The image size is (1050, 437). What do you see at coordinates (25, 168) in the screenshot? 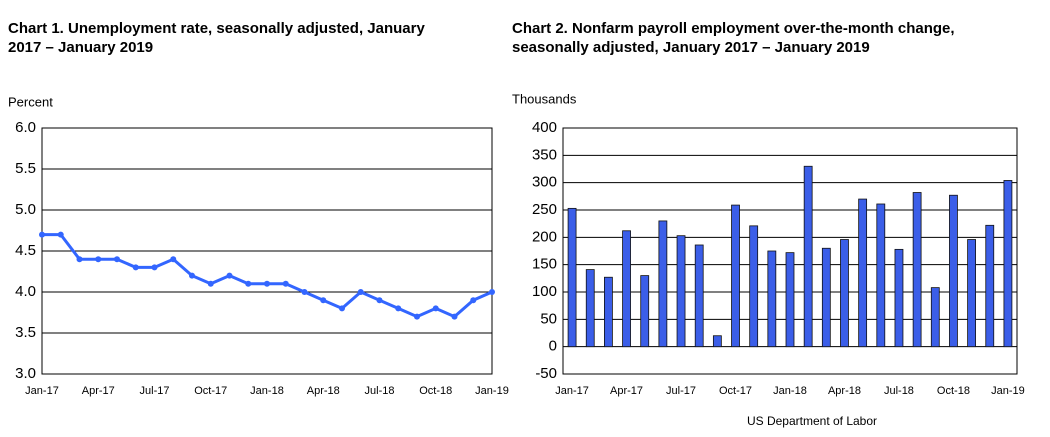
I see `y-tick-label: 5.5` at bounding box center [25, 168].